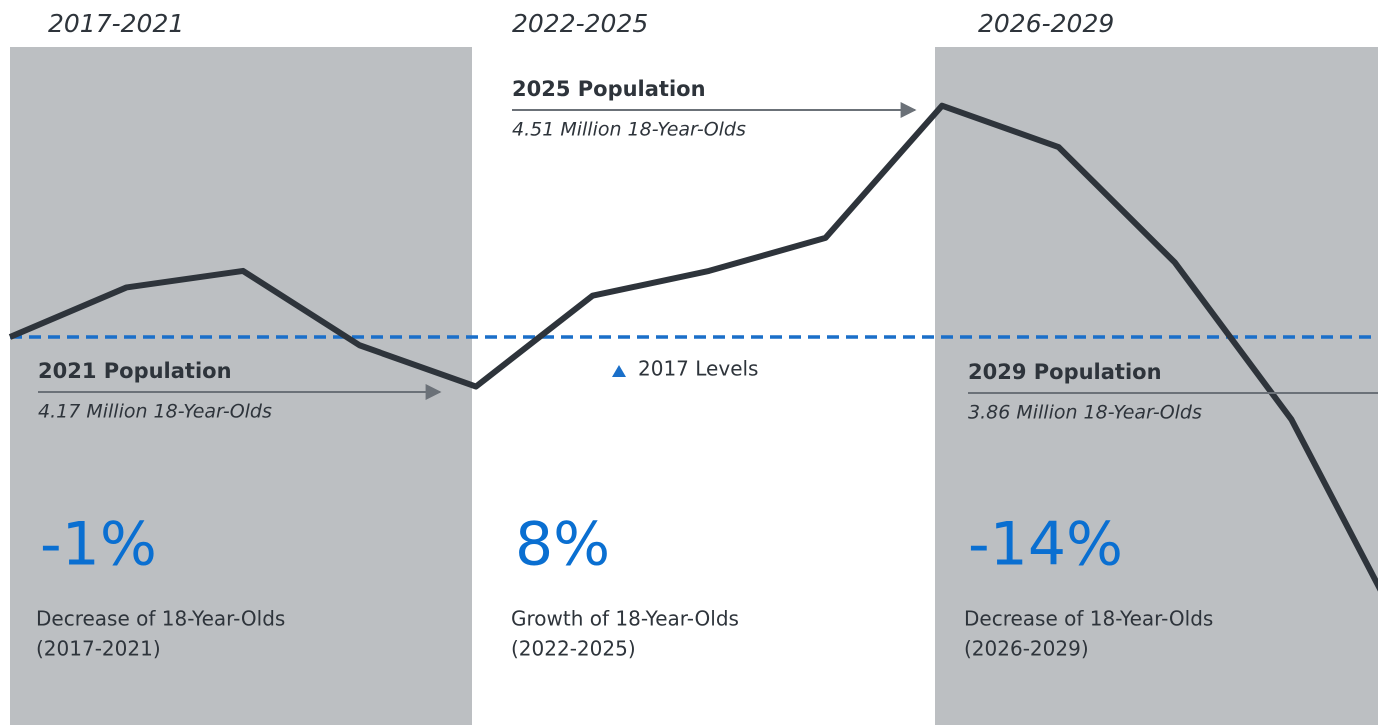 This screenshot has width=1378, height=725. I want to click on annotation-subtitle: 4.51 Million 18-Year-Olds, so click(629, 130).